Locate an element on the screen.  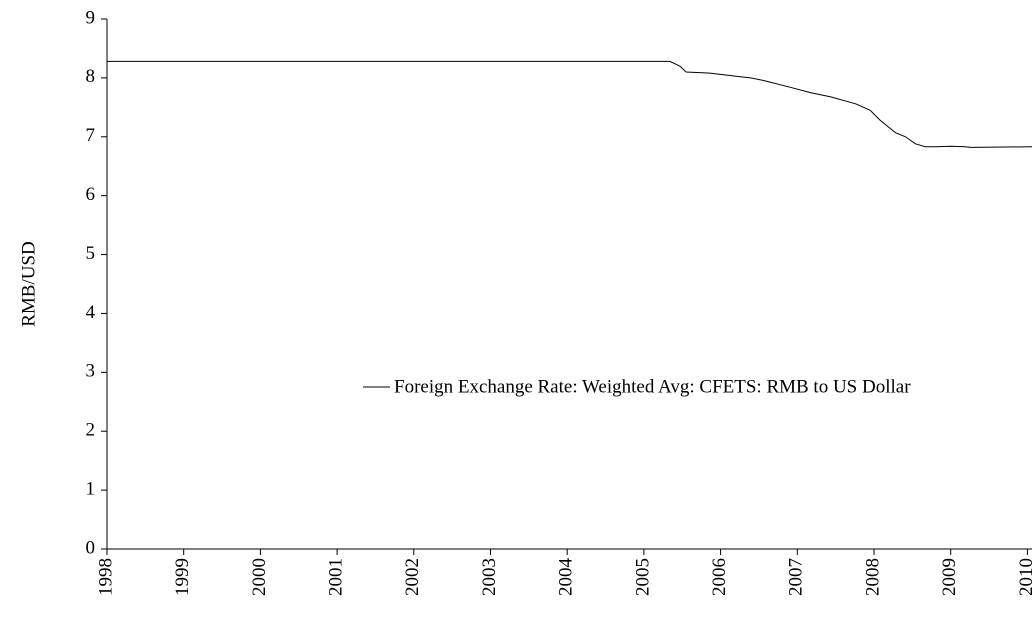
y-tick-label: 2 is located at coordinates (91, 430).